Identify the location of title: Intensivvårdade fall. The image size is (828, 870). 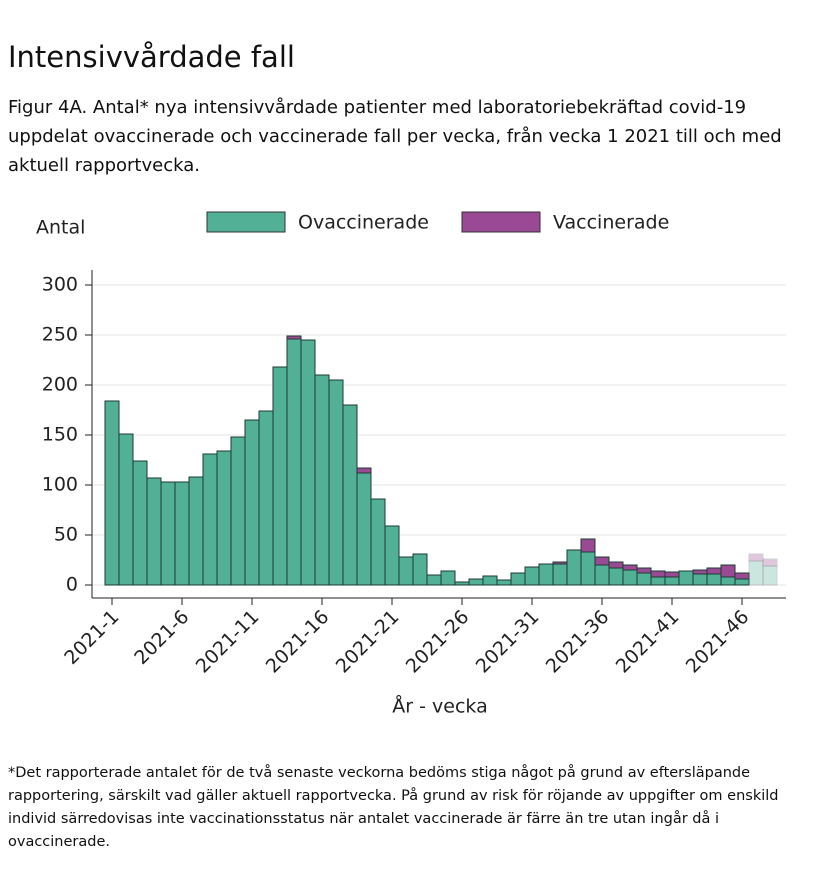
(151, 57).